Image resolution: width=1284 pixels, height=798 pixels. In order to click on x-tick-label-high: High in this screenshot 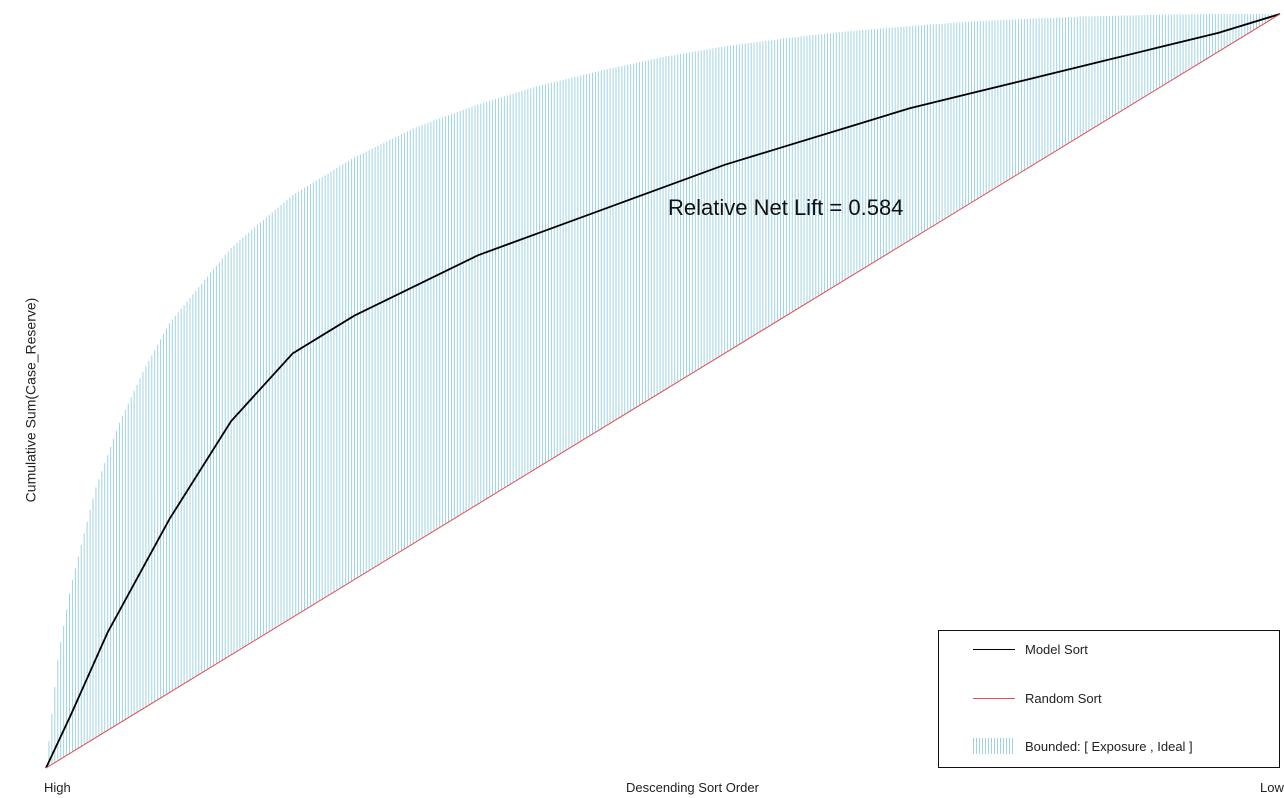, I will do `click(57, 787)`.